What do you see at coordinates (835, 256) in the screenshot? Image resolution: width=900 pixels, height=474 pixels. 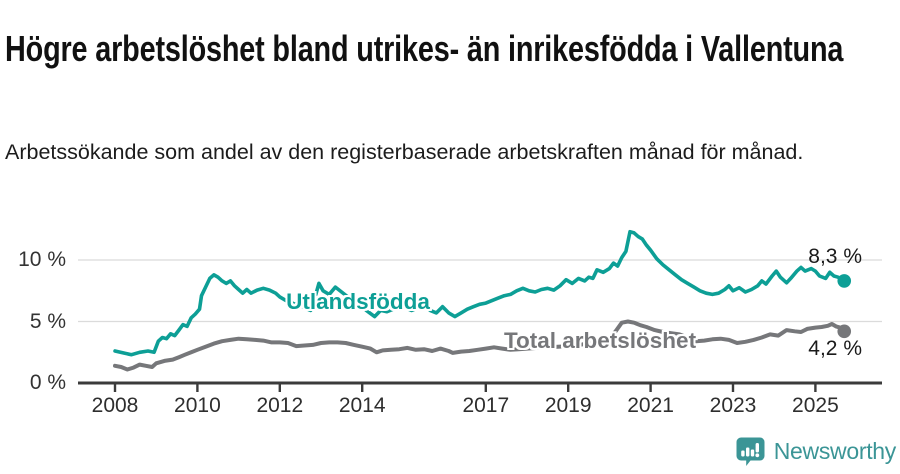 I see `end-value-label-utlandsfodda: 8,3 %` at bounding box center [835, 256].